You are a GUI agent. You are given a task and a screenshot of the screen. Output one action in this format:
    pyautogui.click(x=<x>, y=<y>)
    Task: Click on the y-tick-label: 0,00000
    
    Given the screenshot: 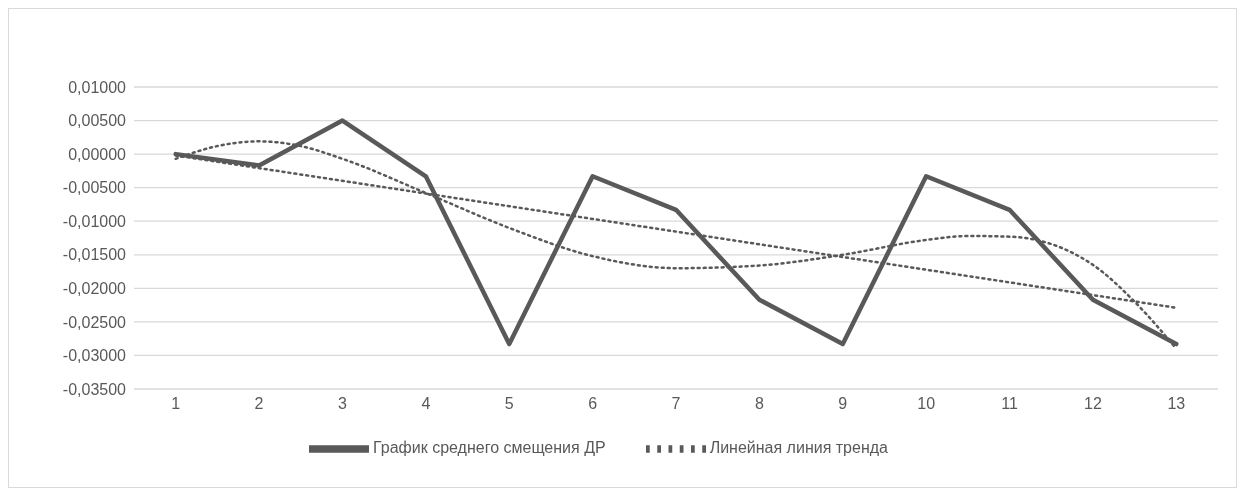 What is the action you would take?
    pyautogui.click(x=97, y=154)
    